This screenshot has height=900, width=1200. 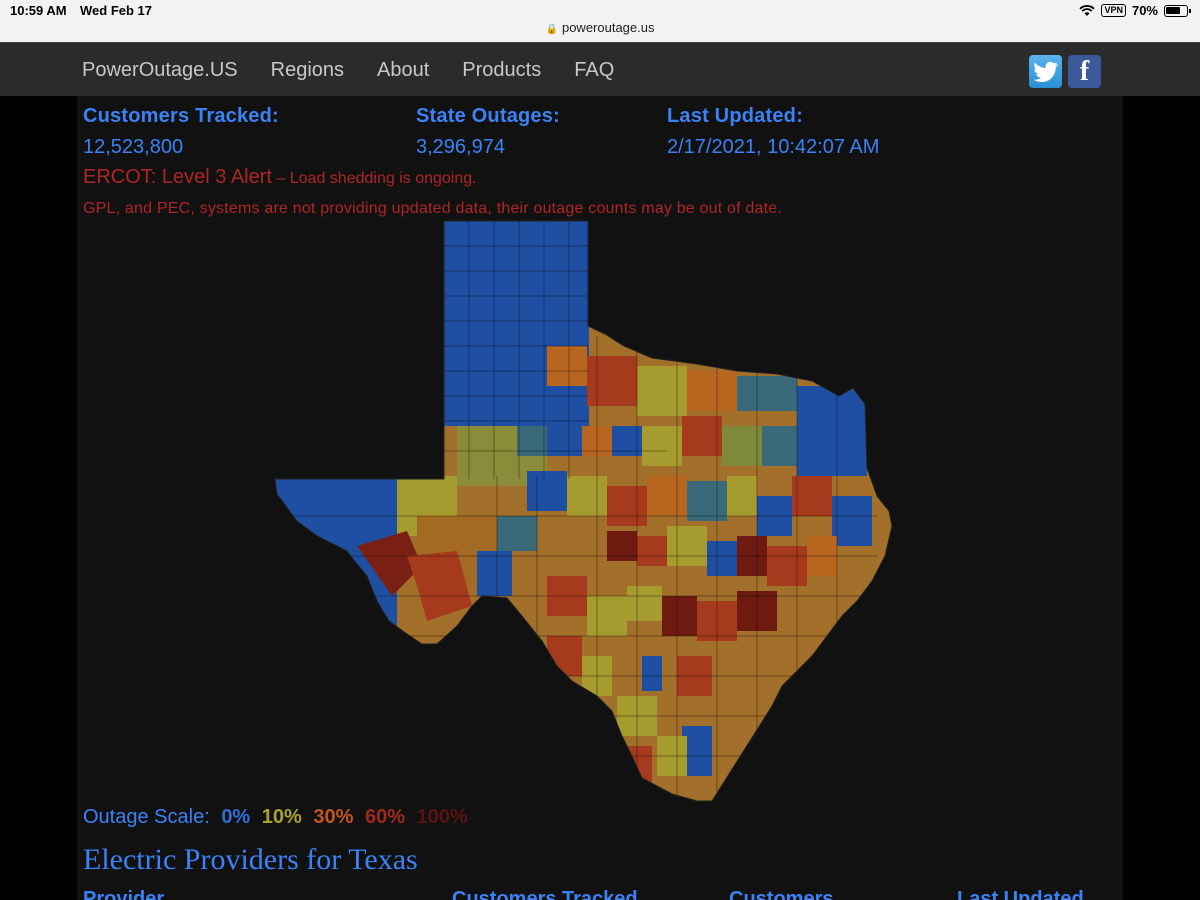 What do you see at coordinates (502, 70) in the screenshot?
I see `nav-products-link: Products` at bounding box center [502, 70].